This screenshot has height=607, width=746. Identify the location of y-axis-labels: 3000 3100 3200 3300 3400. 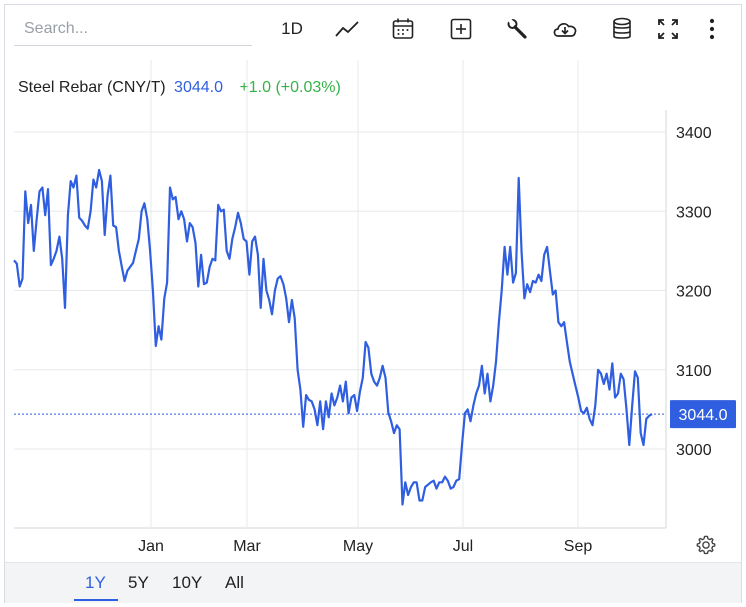
(694, 292).